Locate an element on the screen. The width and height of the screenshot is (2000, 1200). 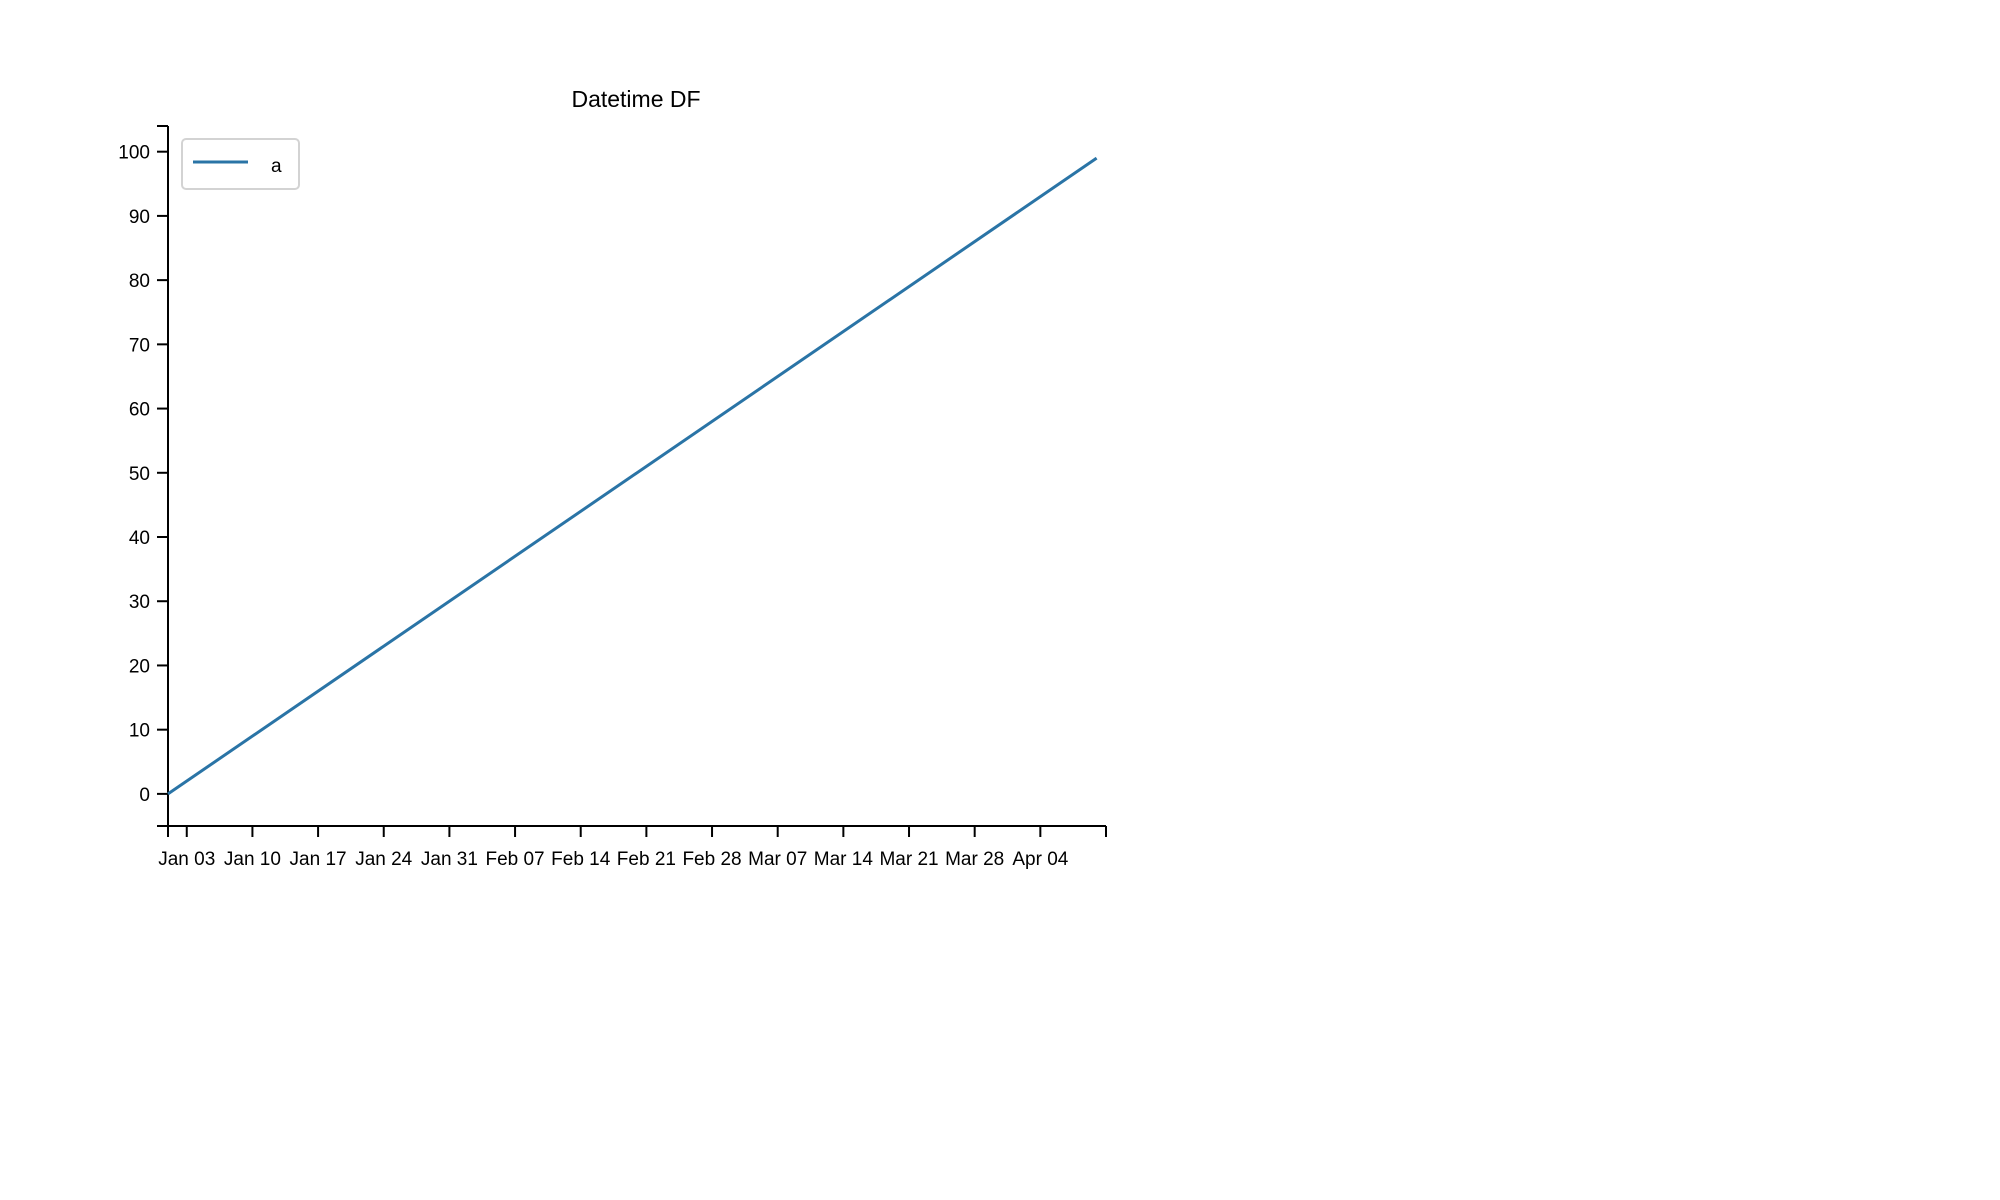
x-tick-label: Jan 31 is located at coordinates (449, 859).